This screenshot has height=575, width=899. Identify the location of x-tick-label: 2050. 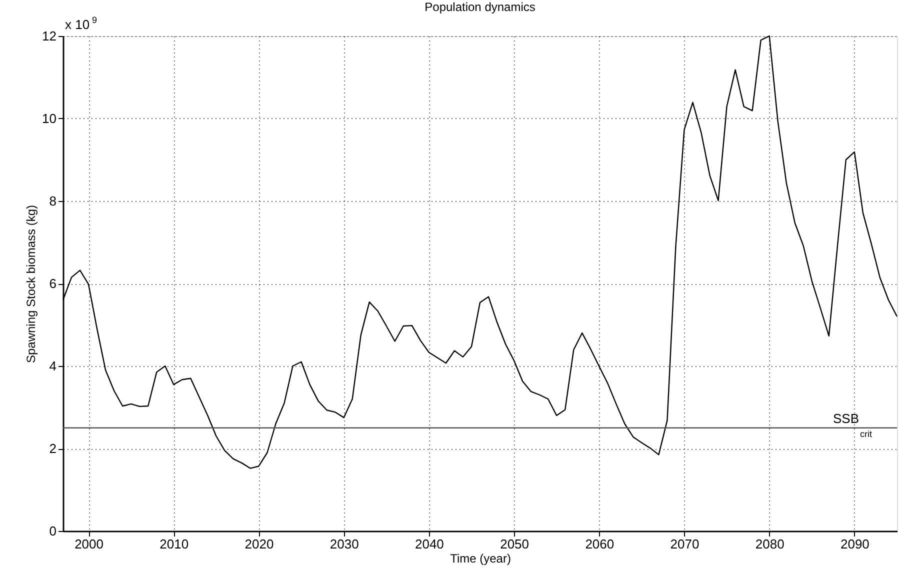
(514, 544).